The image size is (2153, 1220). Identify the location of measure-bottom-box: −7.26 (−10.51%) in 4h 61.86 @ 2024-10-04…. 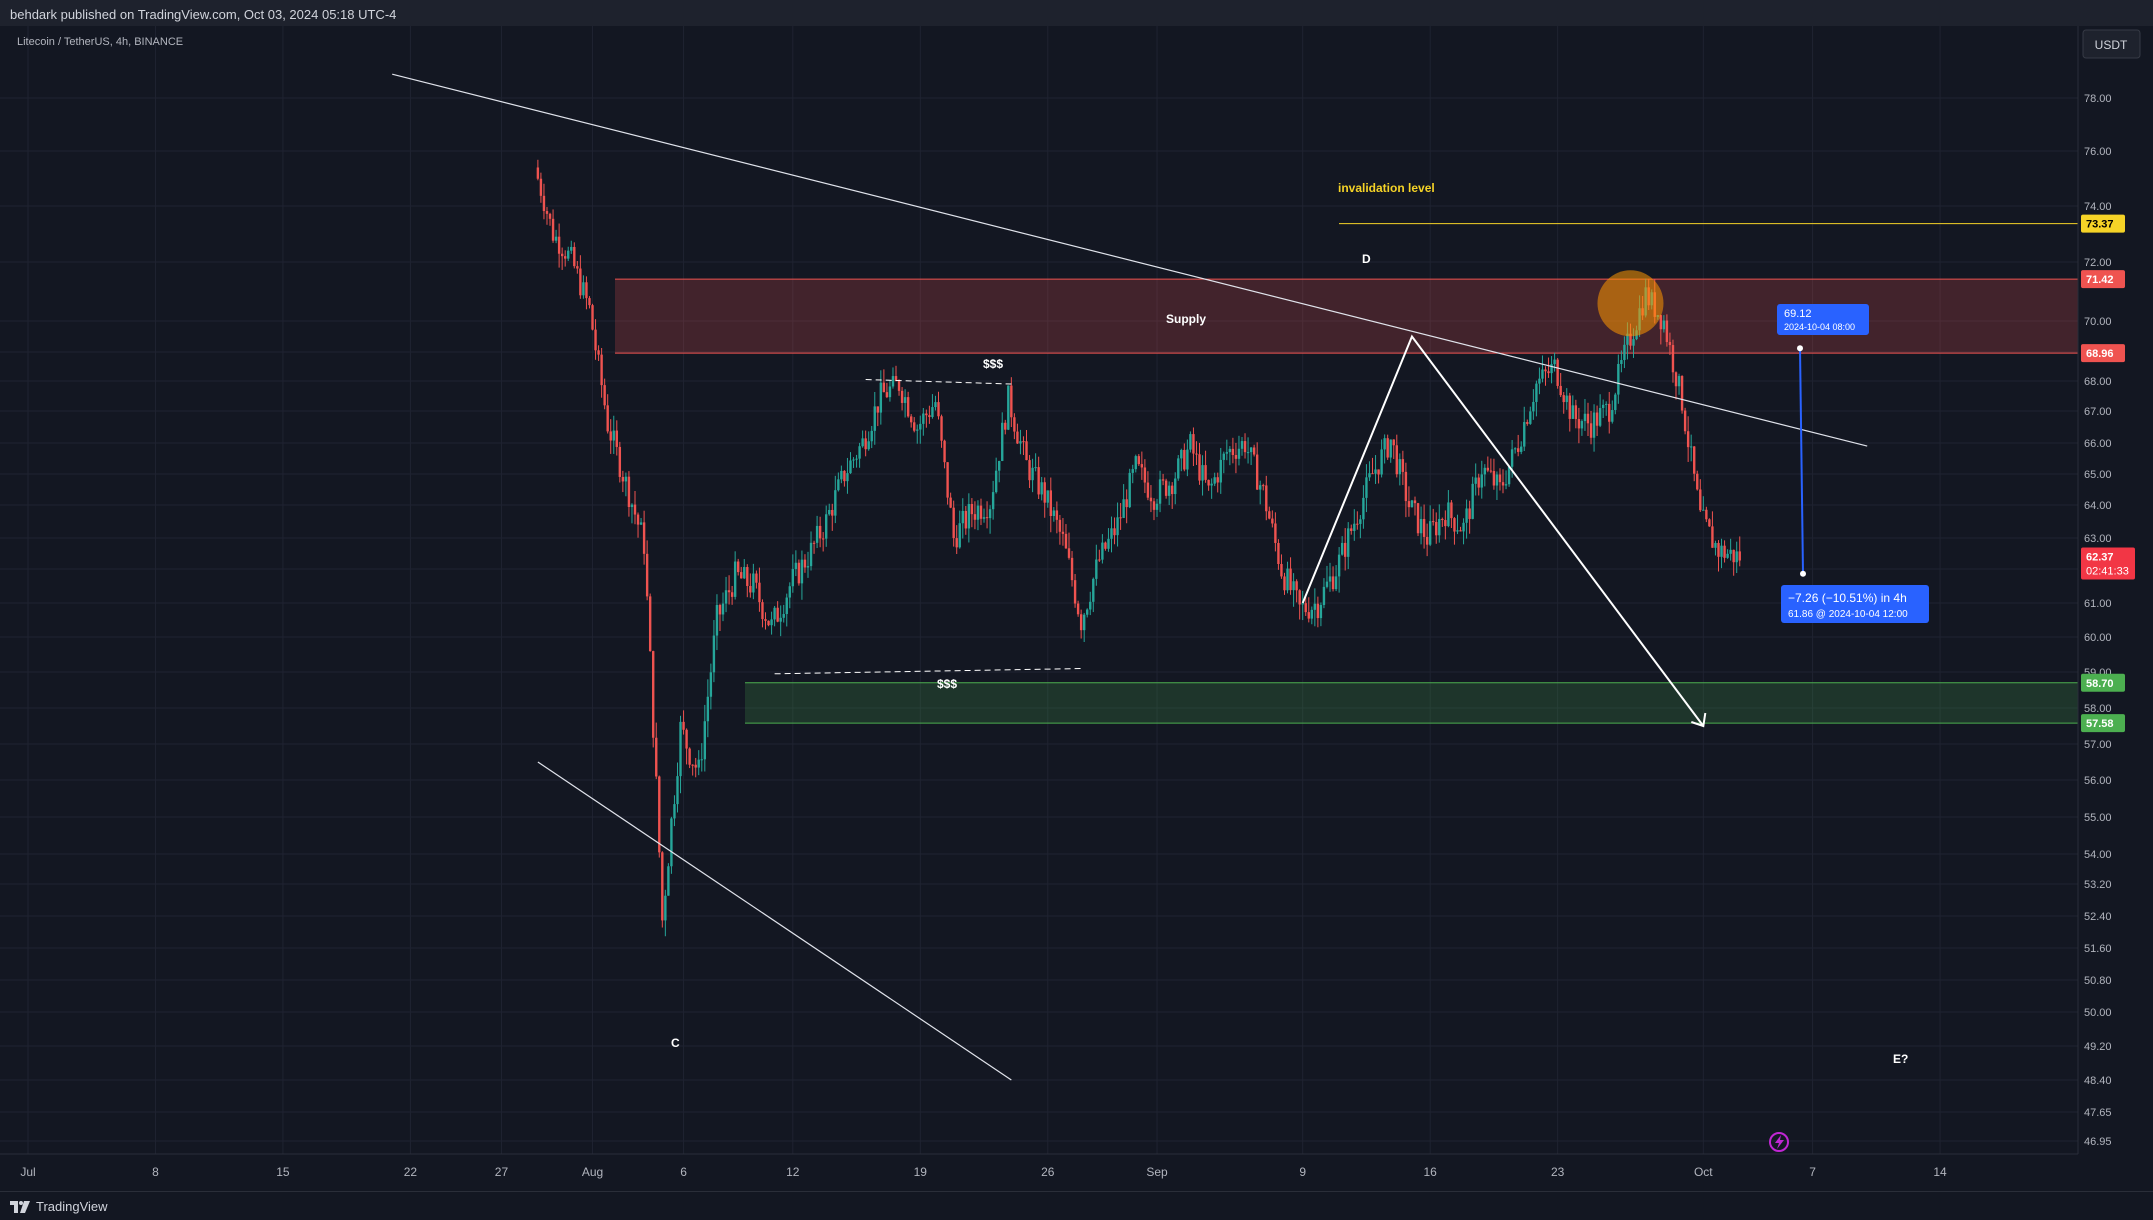
(1855, 604).